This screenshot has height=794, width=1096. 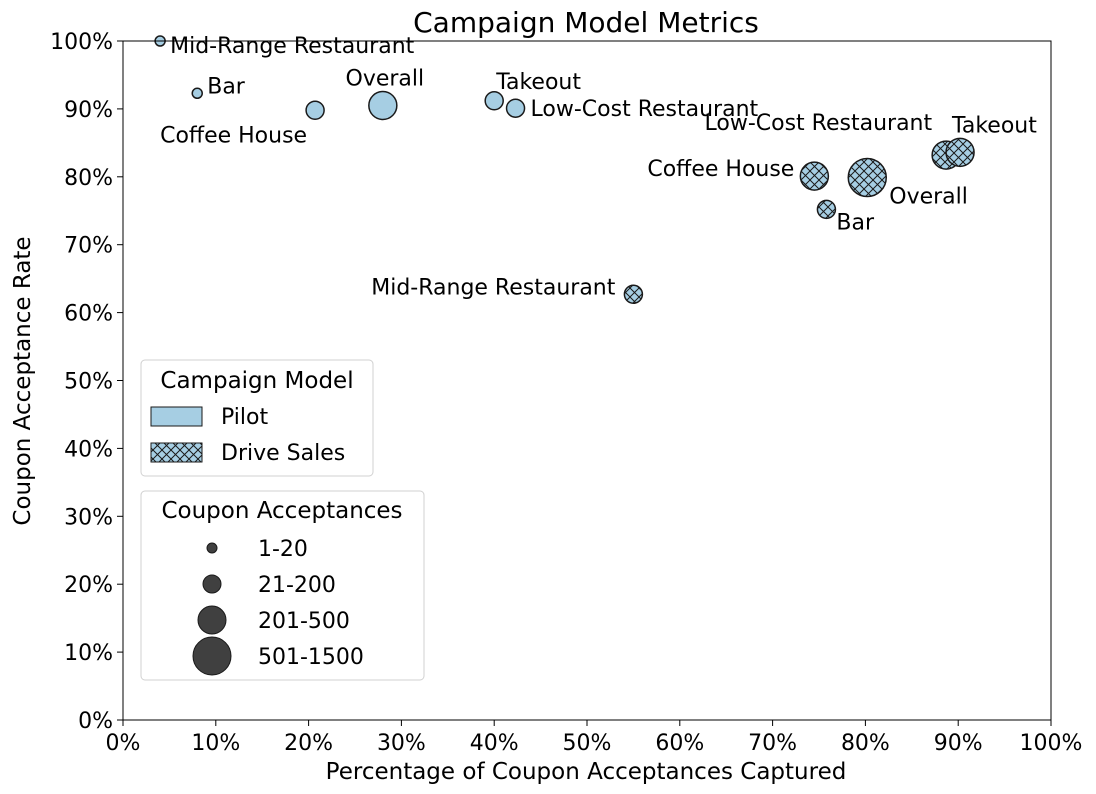 I want to click on y-tick-label: 70%, so click(x=88, y=246).